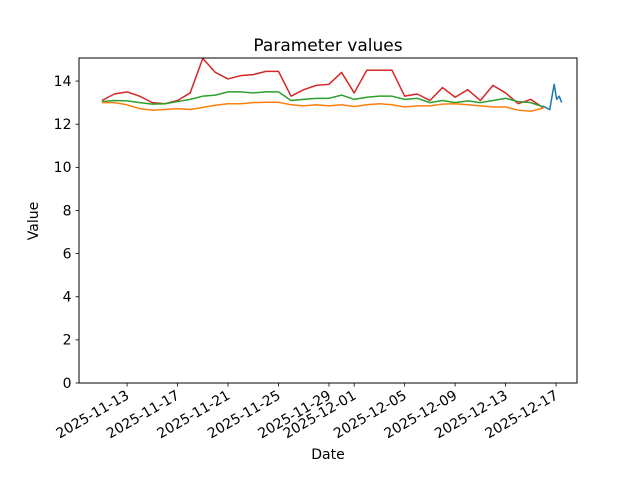 This screenshot has height=480, width=640. What do you see at coordinates (327, 455) in the screenshot?
I see `x-axis-label: Date` at bounding box center [327, 455].